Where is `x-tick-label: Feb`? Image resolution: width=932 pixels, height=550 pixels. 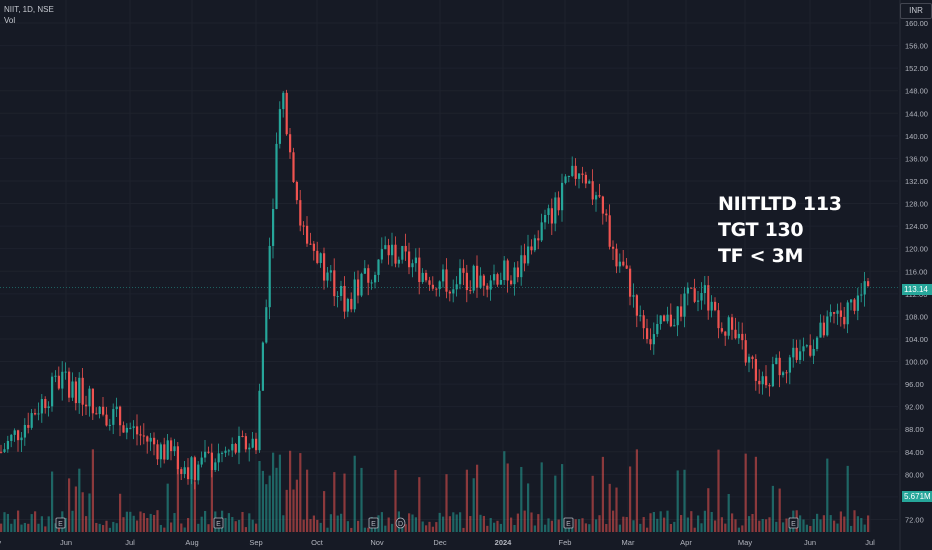
x-tick-label: Feb is located at coordinates (565, 542).